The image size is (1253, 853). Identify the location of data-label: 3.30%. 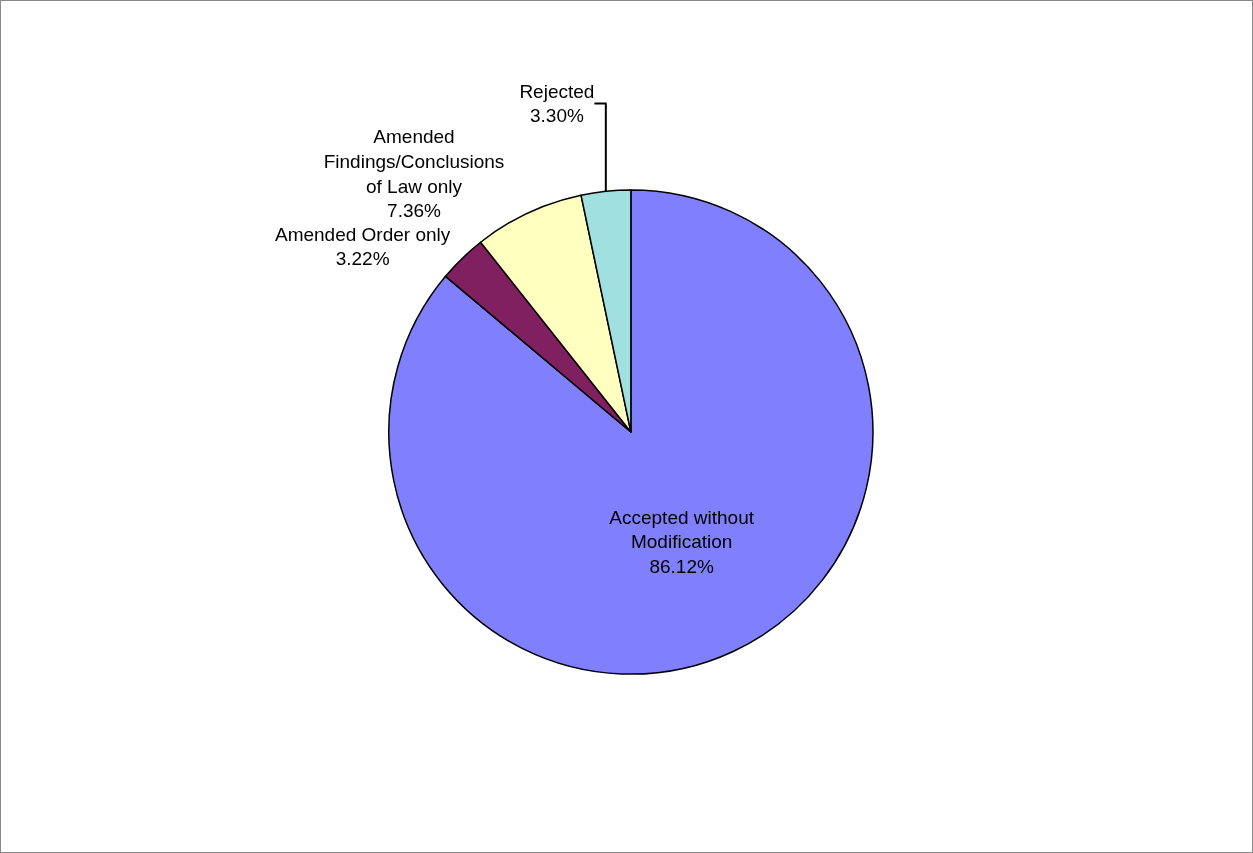
(556, 116).